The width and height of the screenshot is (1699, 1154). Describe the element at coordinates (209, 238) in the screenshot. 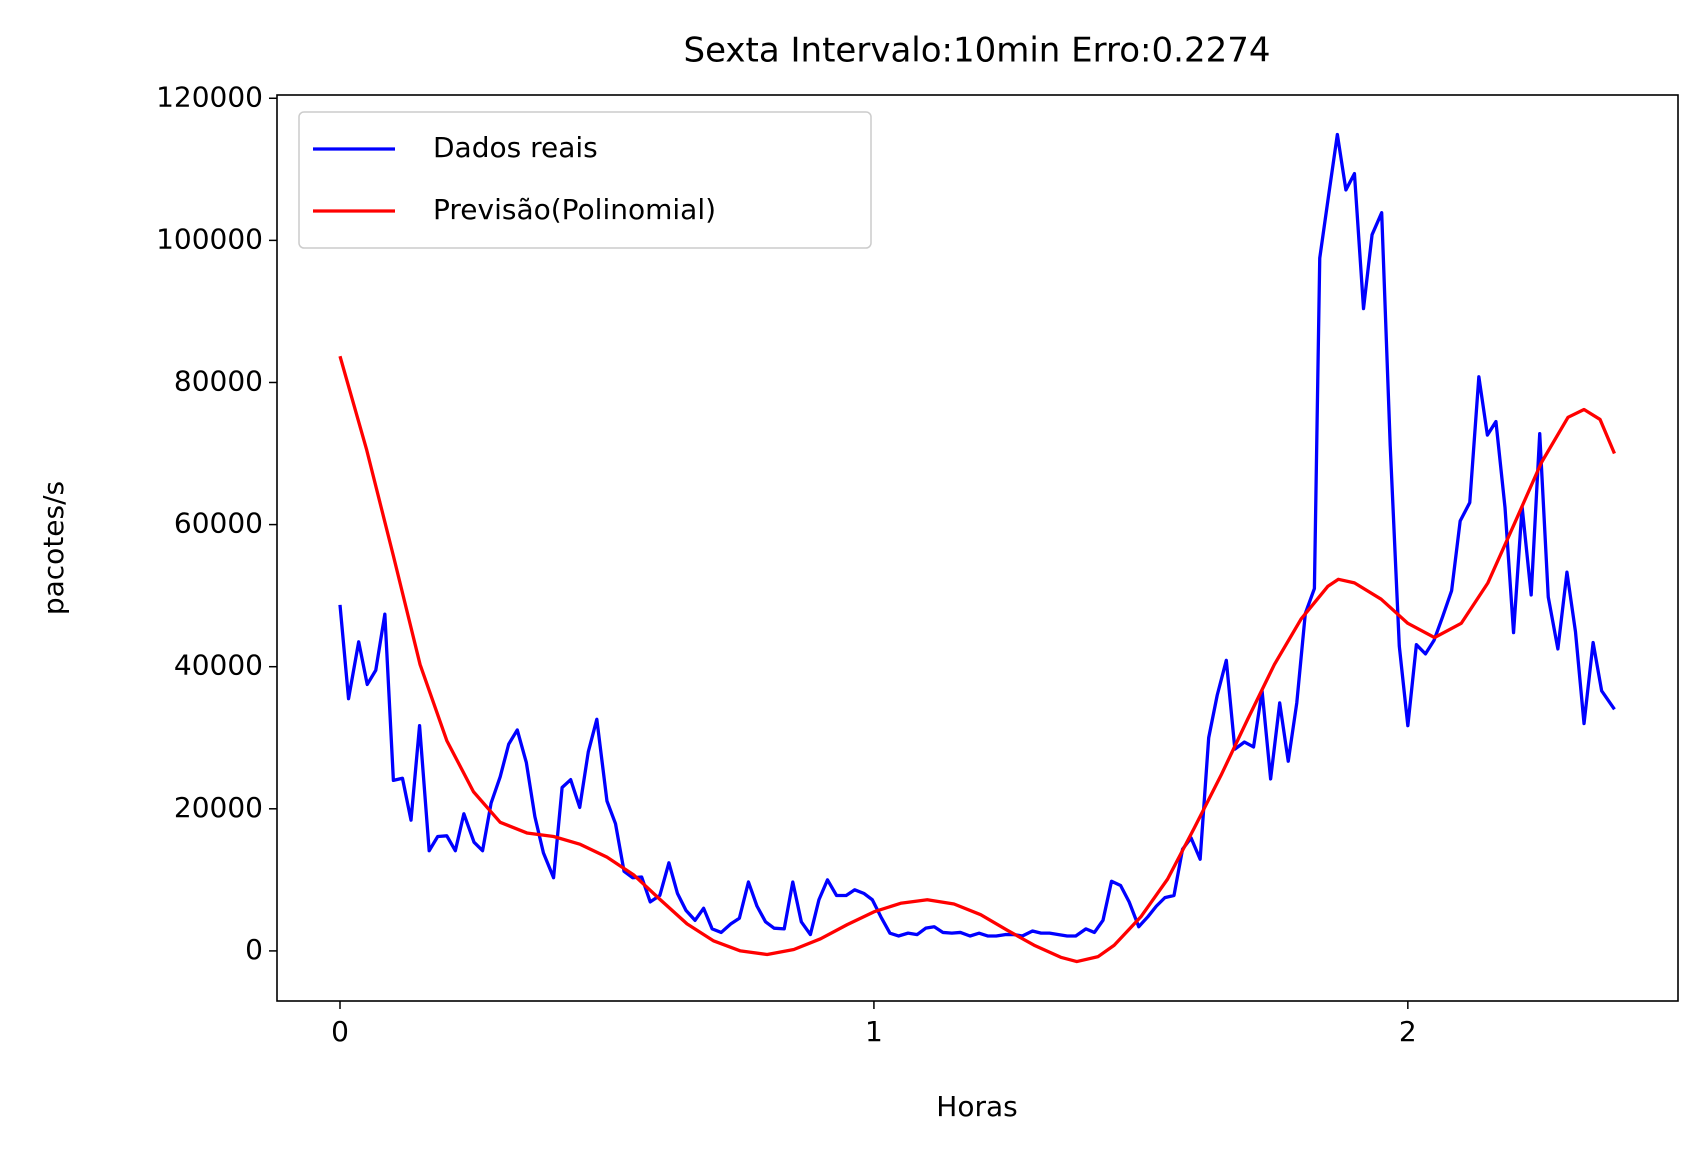

I see `y-tick-label: 100000` at that location.